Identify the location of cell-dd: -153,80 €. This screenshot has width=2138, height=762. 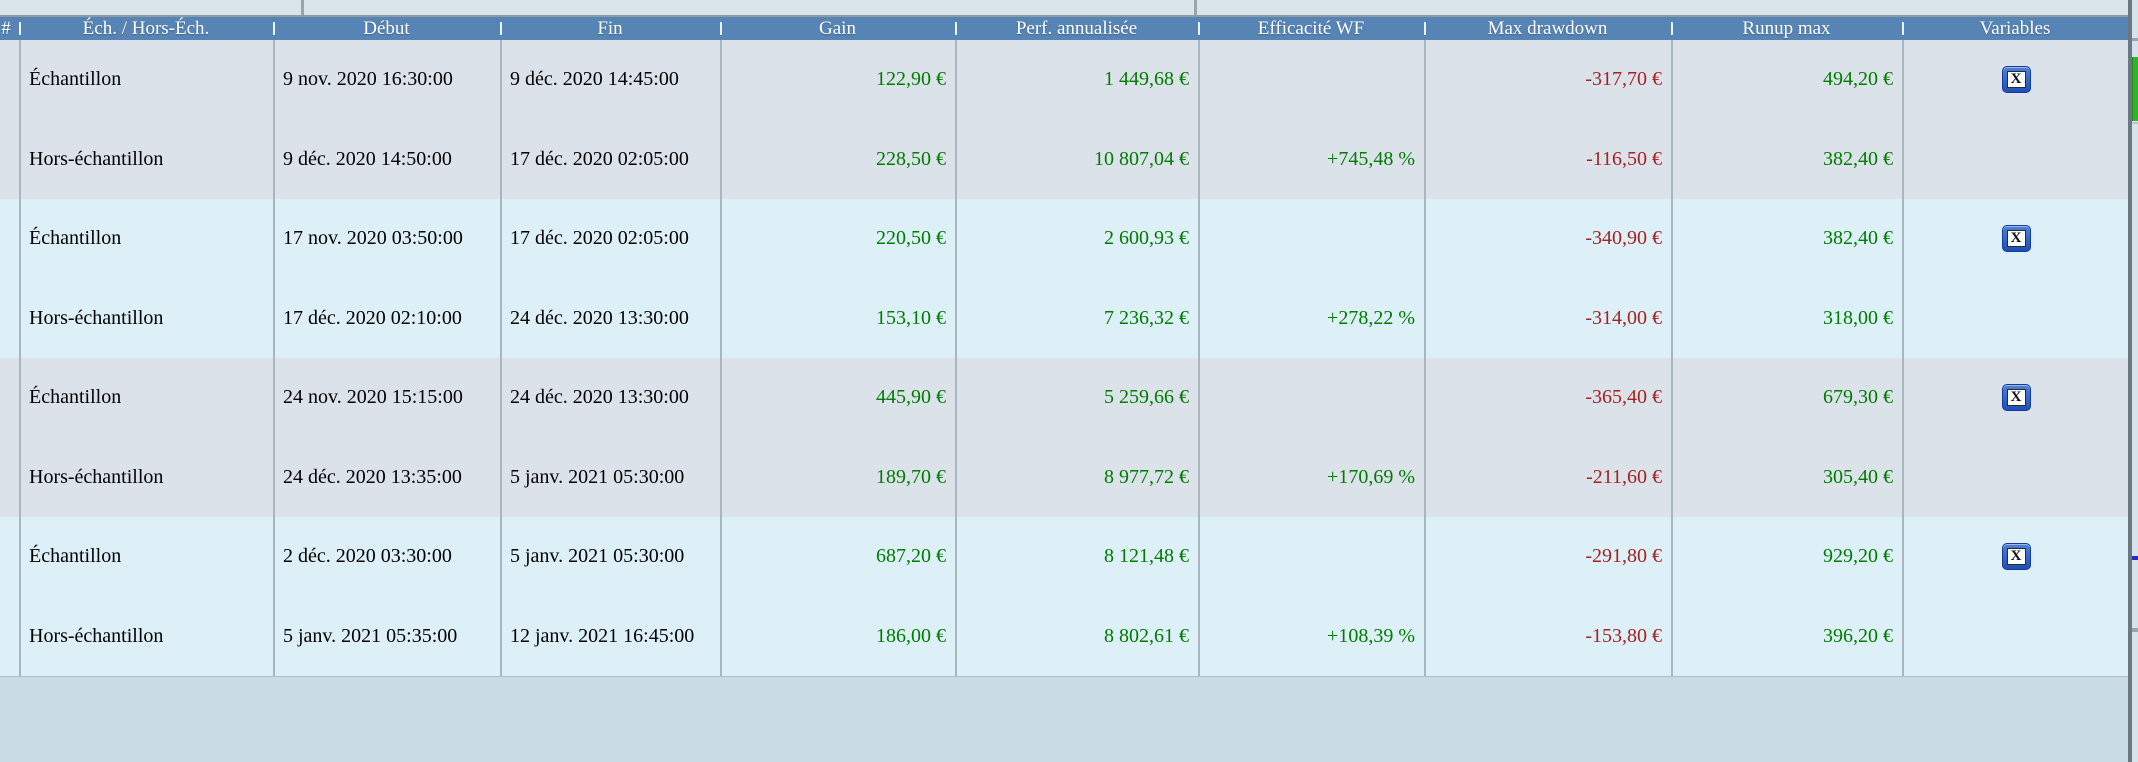
(1547, 636).